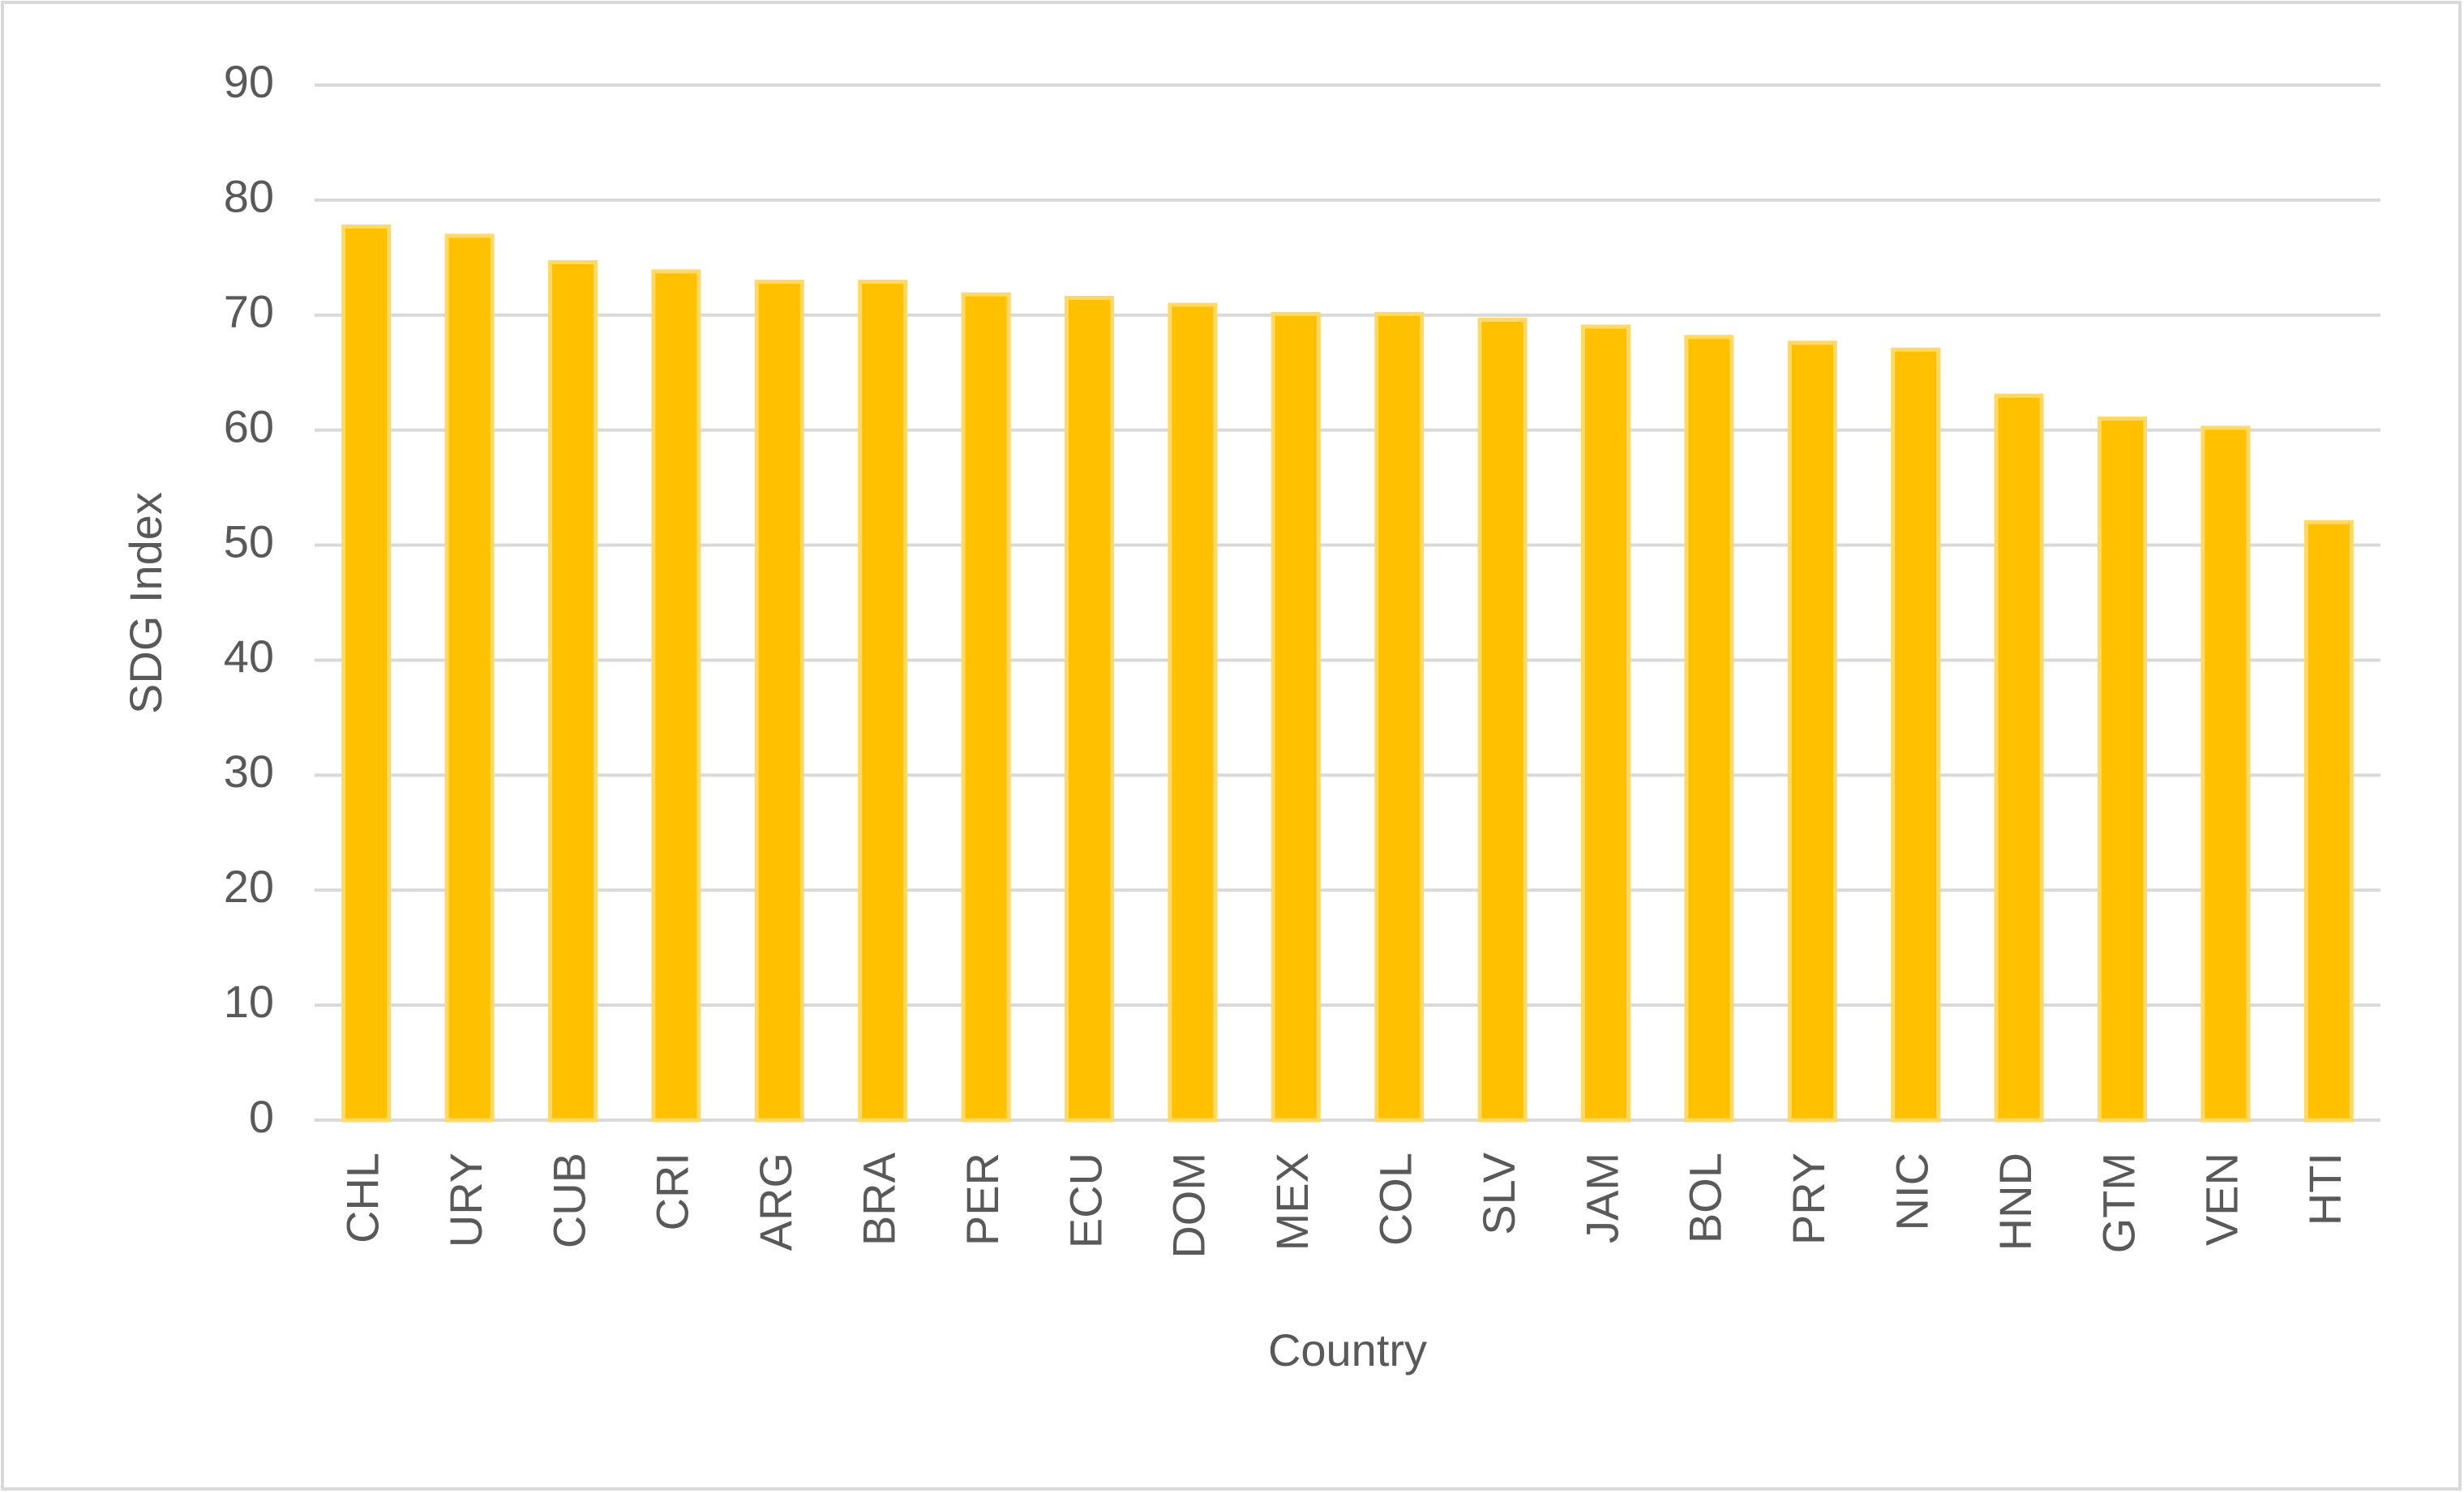  Describe the element at coordinates (362, 1198) in the screenshot. I see `x-tick-label: CHL` at that location.